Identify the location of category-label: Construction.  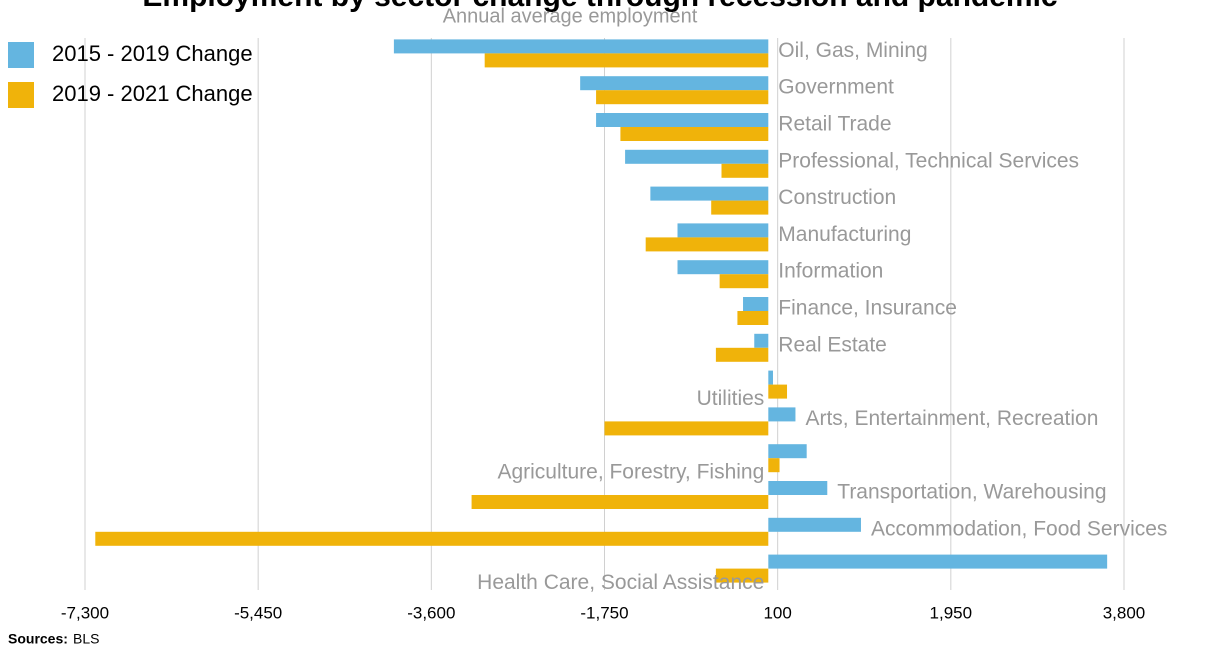
(837, 197).